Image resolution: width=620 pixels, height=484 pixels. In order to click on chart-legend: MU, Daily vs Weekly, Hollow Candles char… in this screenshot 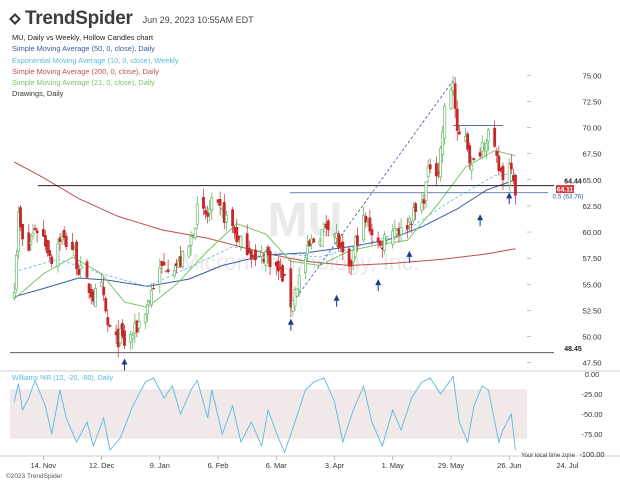, I will do `click(95, 66)`.